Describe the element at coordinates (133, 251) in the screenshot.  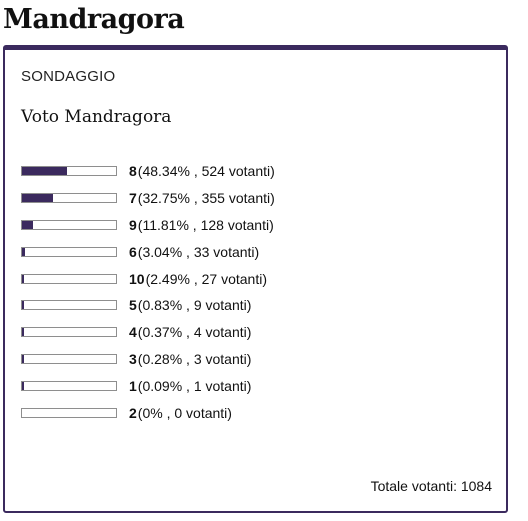
I see `poll-option-value: 6` at that location.